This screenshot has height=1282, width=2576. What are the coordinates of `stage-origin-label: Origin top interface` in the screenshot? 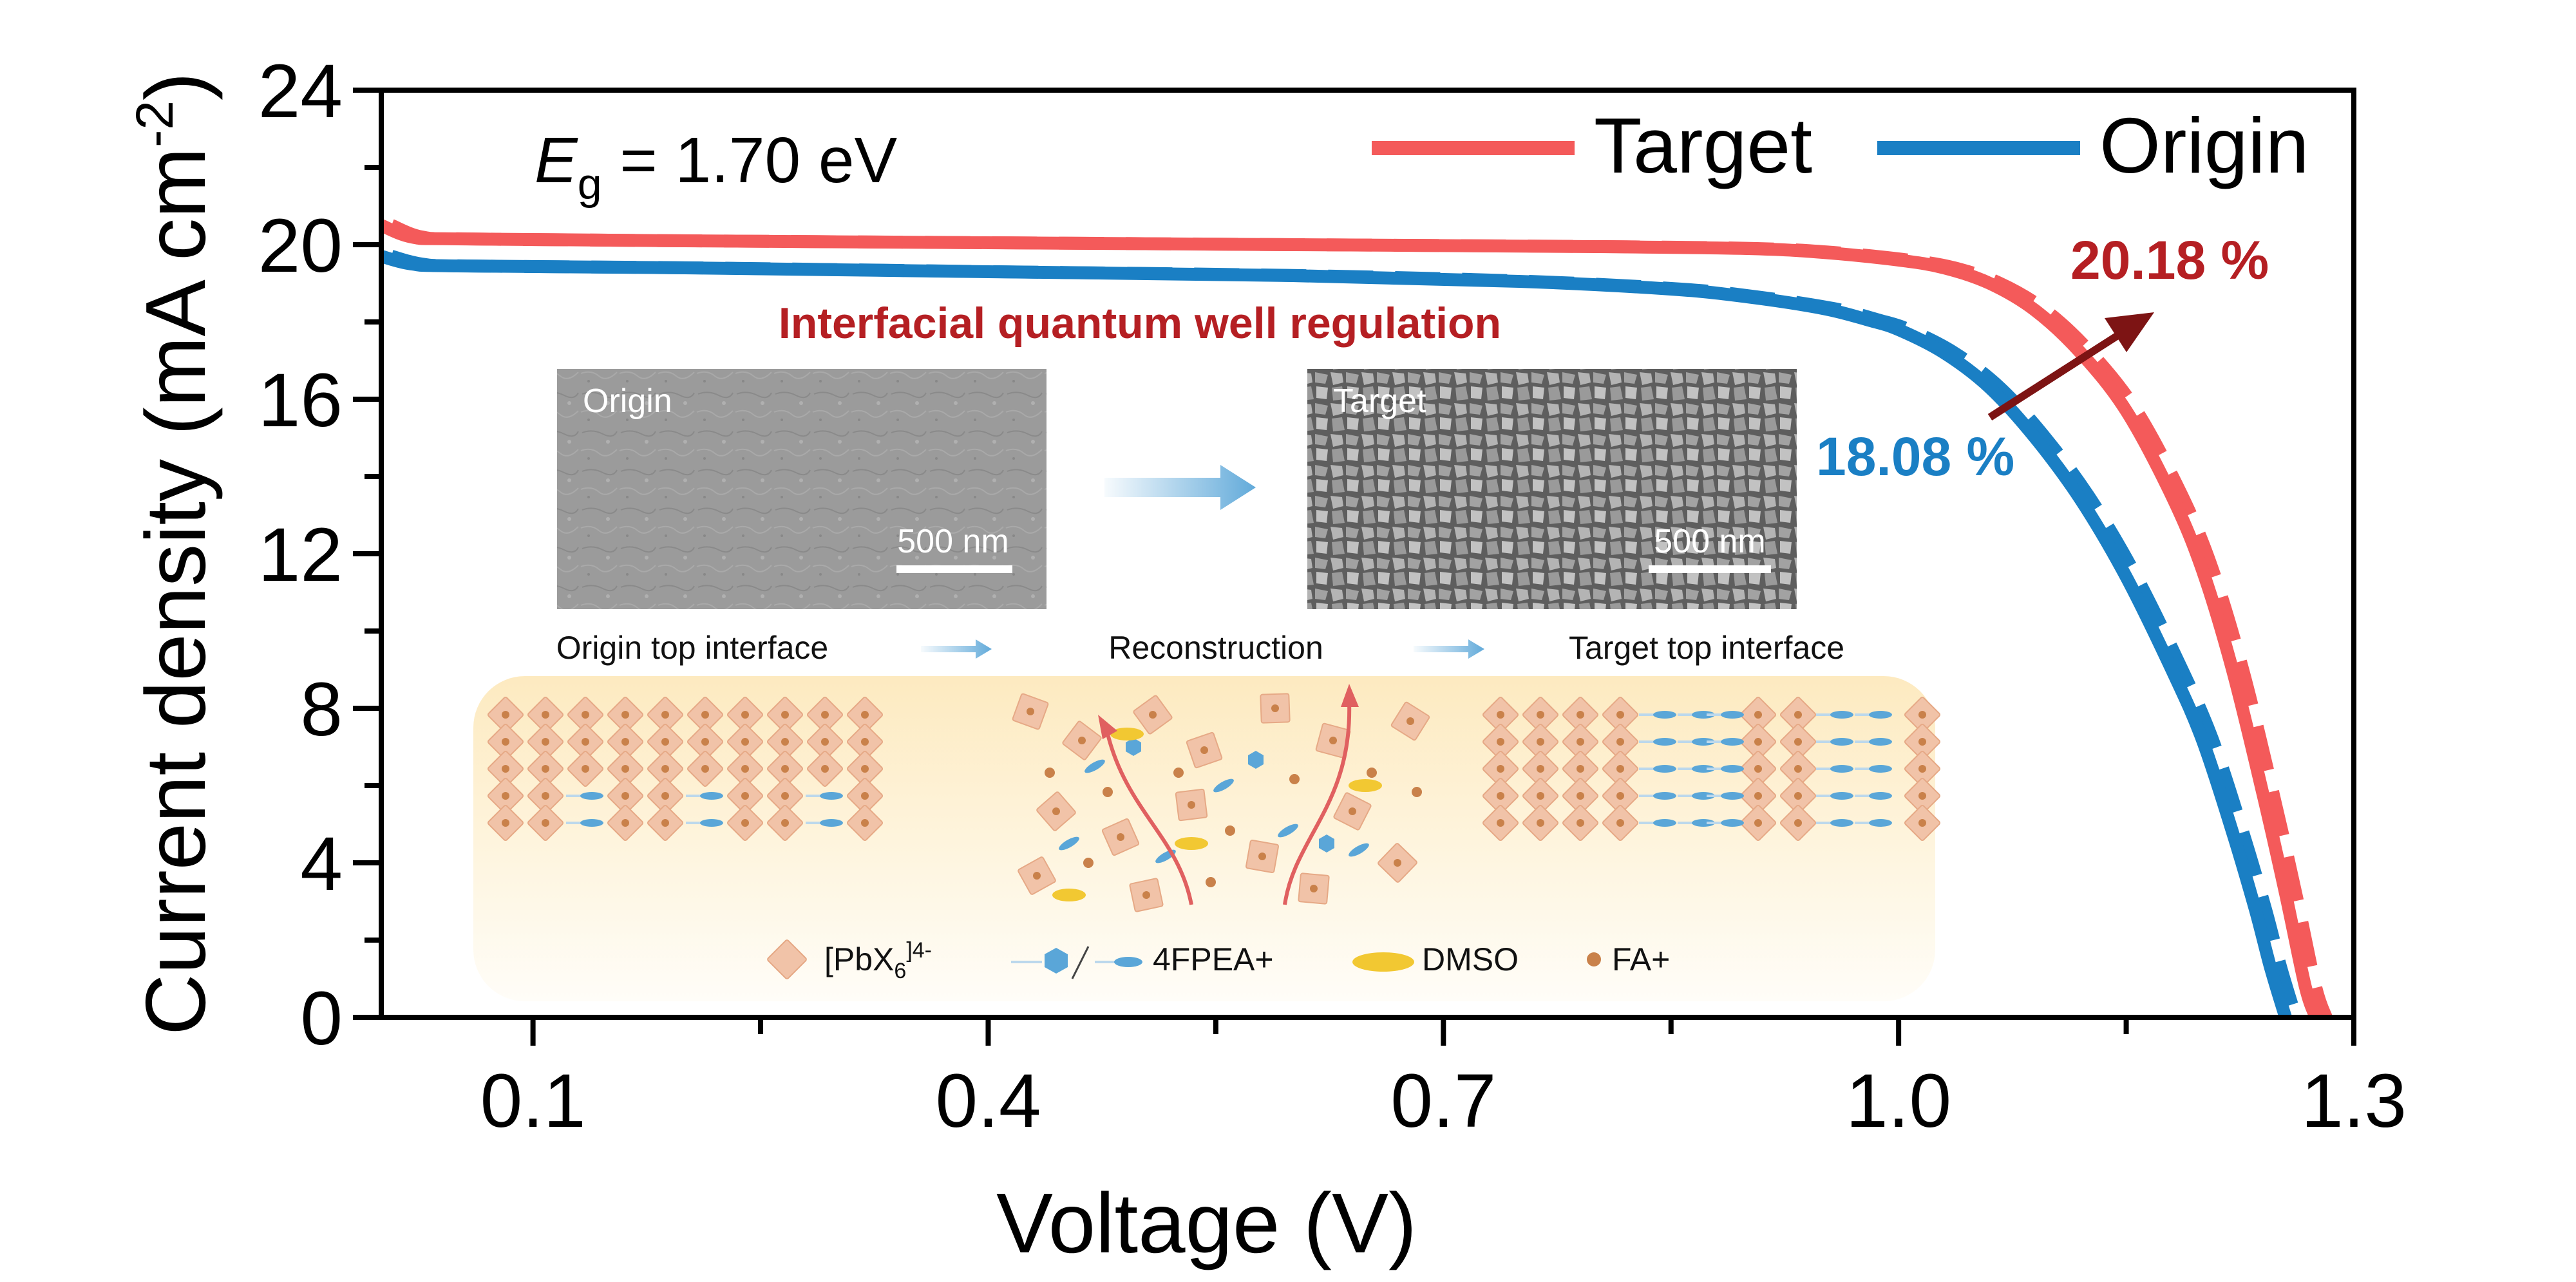 It's located at (692, 648).